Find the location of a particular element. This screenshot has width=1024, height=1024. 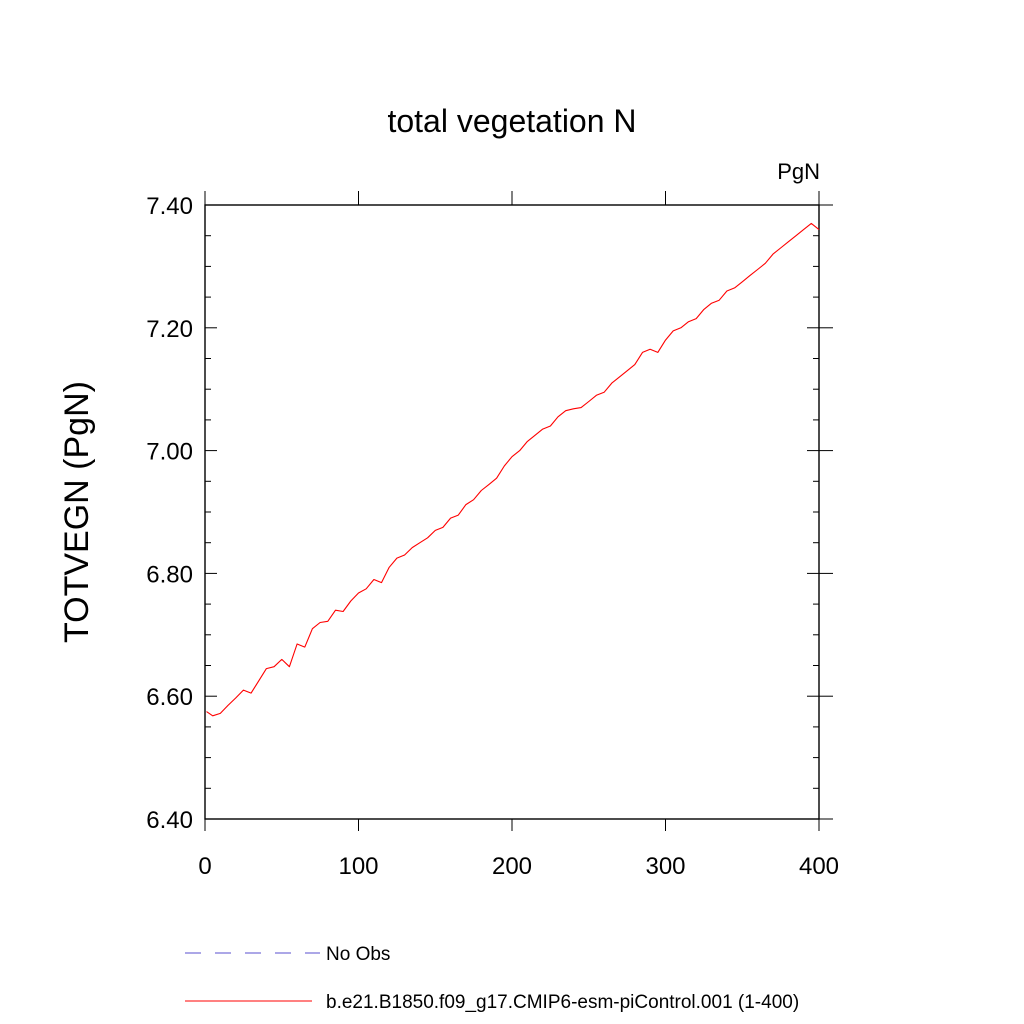

x-tick-label: 400 is located at coordinates (819, 866).